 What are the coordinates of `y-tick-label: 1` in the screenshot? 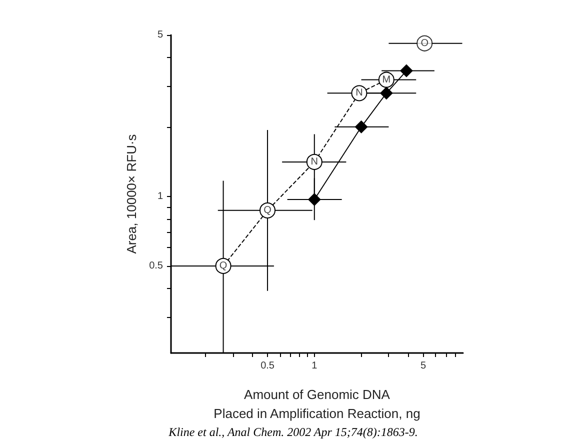 It's located at (160, 196).